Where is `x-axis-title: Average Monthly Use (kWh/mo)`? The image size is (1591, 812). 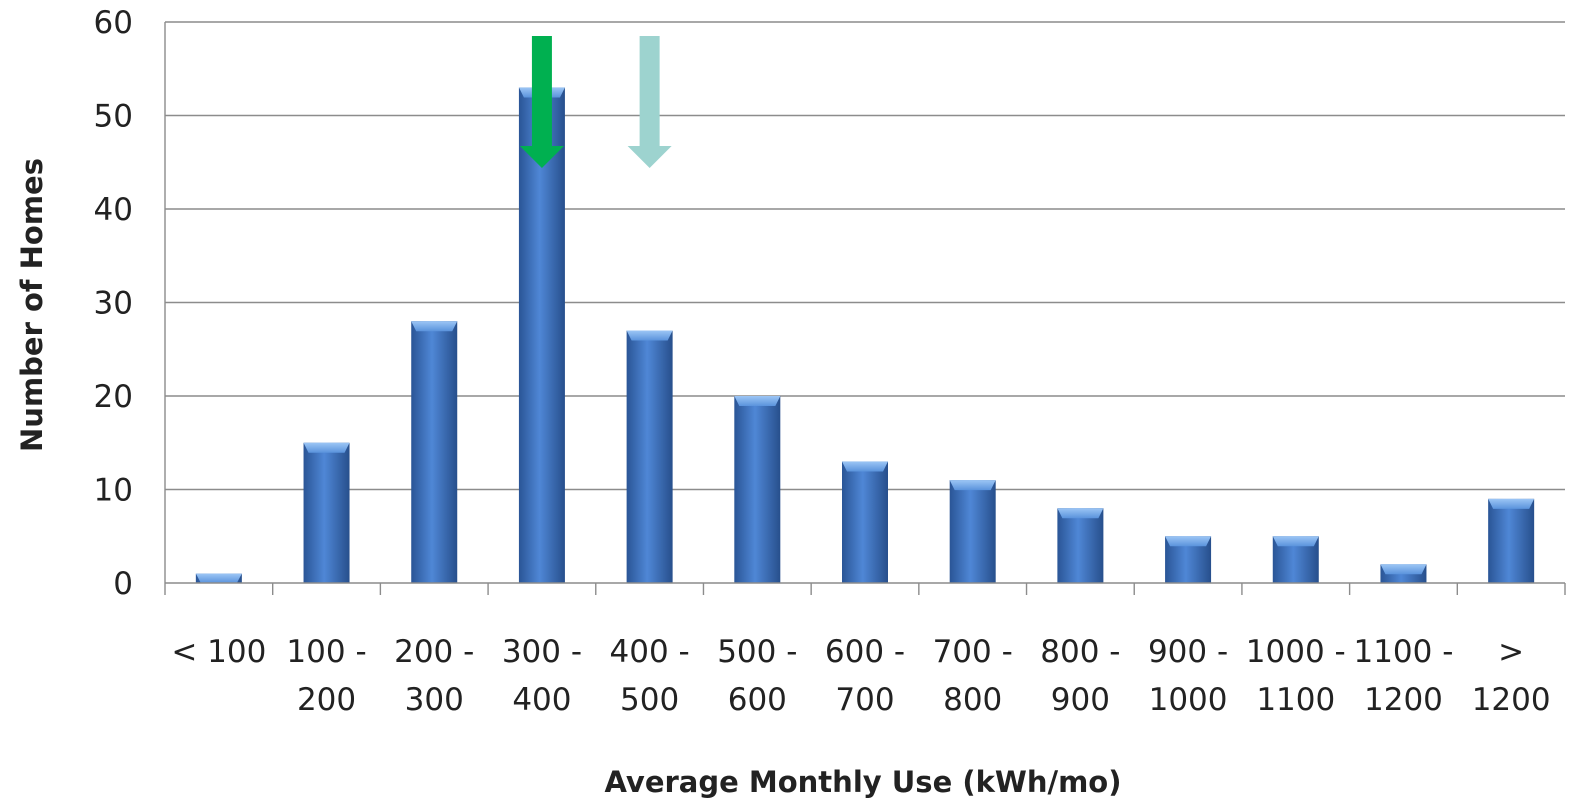
x-axis-title: Average Monthly Use (kWh/mo) is located at coordinates (863, 782).